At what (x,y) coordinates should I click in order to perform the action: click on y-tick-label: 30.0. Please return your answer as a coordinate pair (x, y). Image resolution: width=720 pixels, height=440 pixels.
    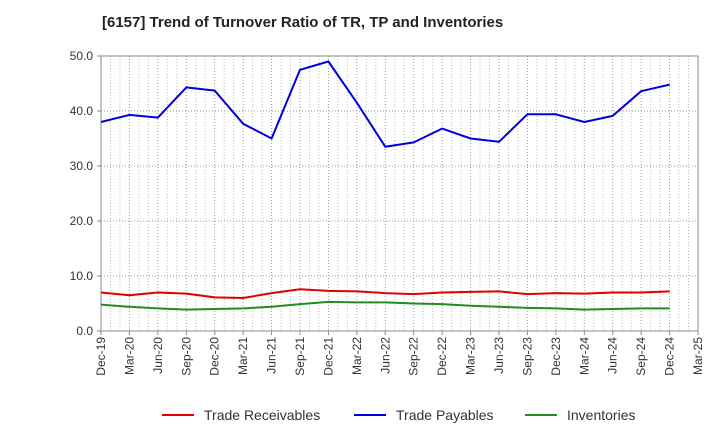
    Looking at the image, I should click on (82, 166).